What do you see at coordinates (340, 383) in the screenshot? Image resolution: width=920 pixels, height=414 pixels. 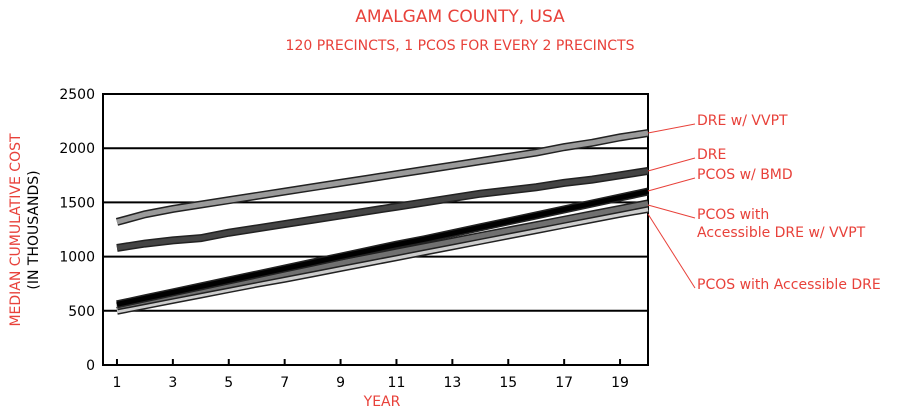 I see `x-tick-label: 9` at bounding box center [340, 383].